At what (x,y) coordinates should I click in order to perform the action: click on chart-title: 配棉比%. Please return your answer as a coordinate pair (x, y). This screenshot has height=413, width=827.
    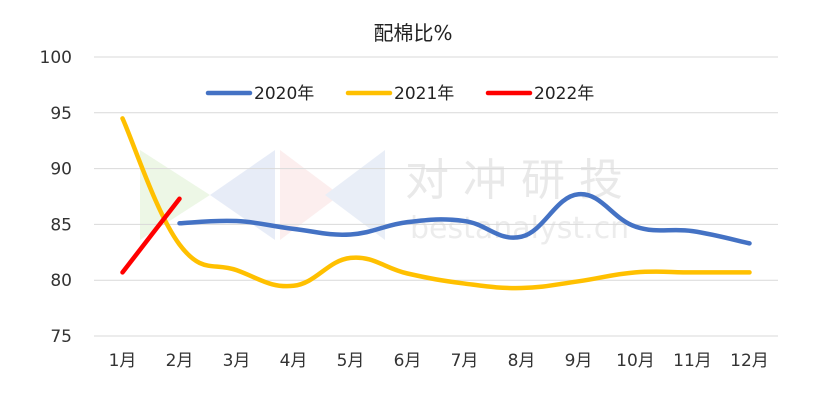
    Looking at the image, I should click on (412, 33).